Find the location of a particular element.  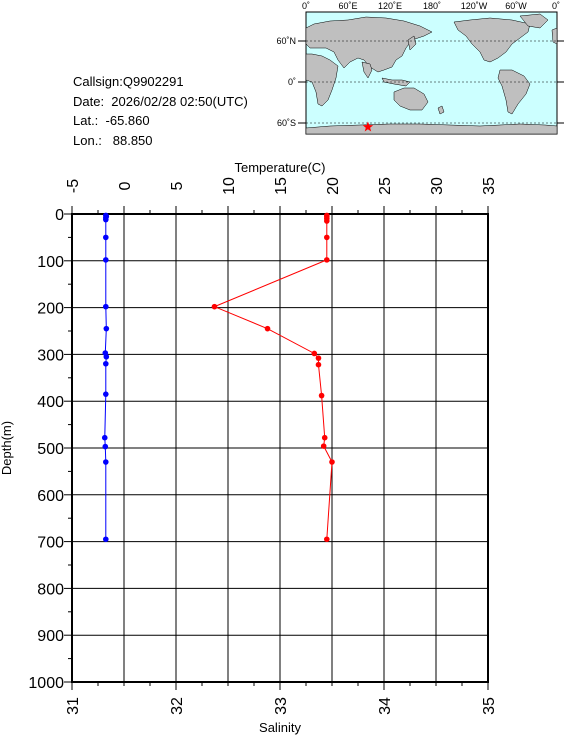

salinity-axis-ticks: 31 32 33 34 35 is located at coordinates (281, 698).